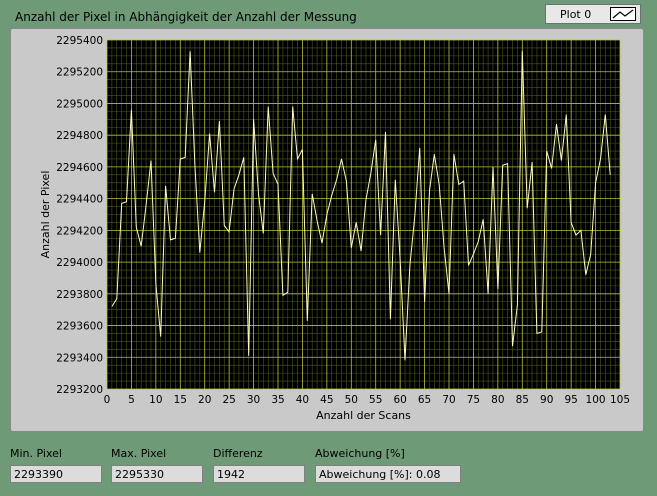 The height and width of the screenshot is (496, 657). I want to click on y-tick-label: 2294600, so click(79, 168).